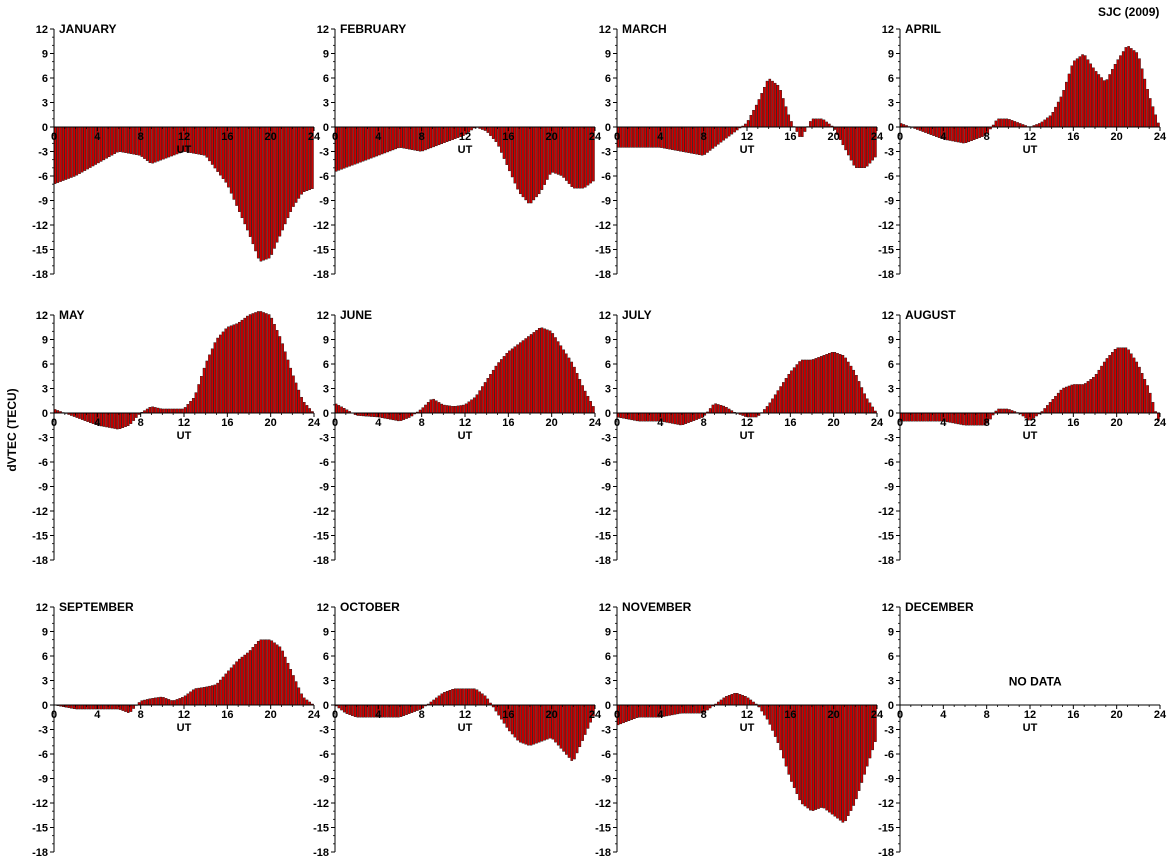 Image resolution: width=1174 pixels, height=861 pixels. Describe the element at coordinates (45, 682) in the screenshot. I see `y-tick-label: 3` at that location.